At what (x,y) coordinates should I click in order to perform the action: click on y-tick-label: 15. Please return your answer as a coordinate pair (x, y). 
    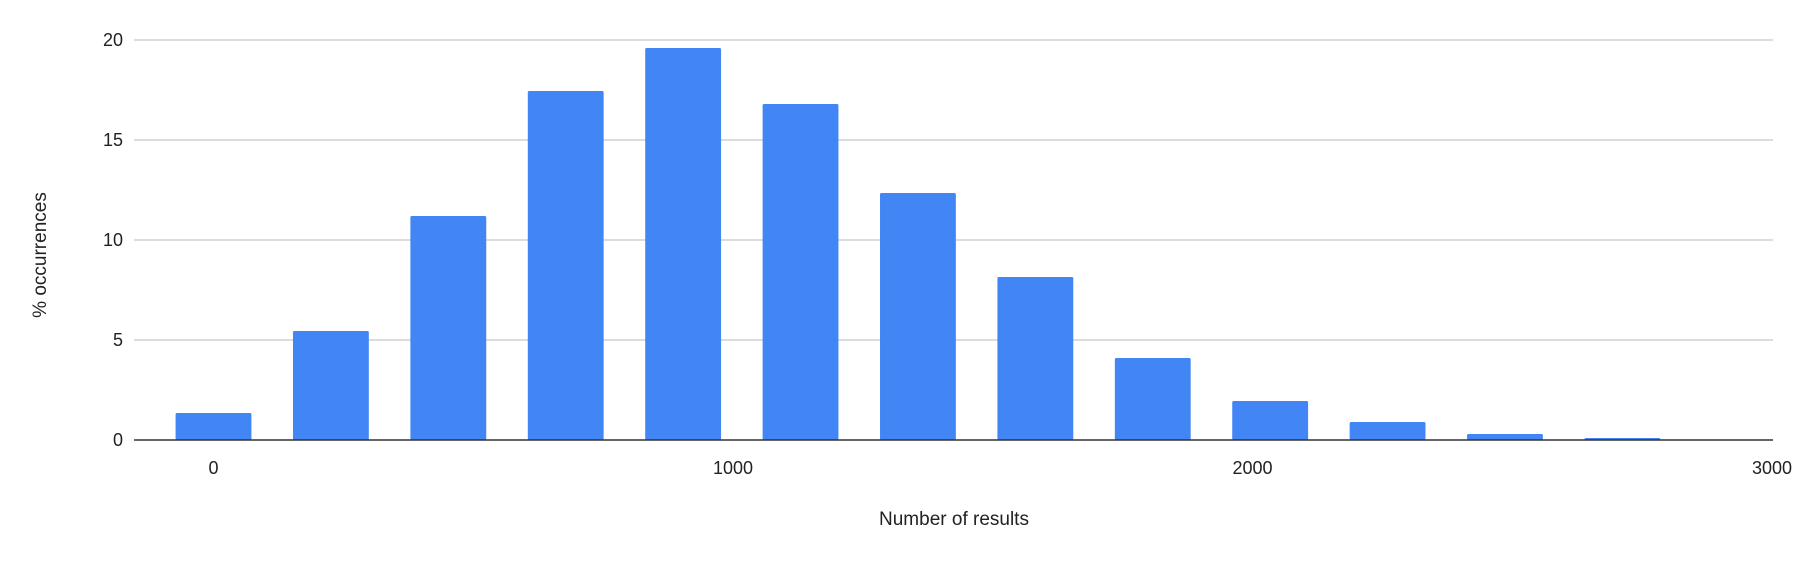
    Looking at the image, I should click on (113, 140).